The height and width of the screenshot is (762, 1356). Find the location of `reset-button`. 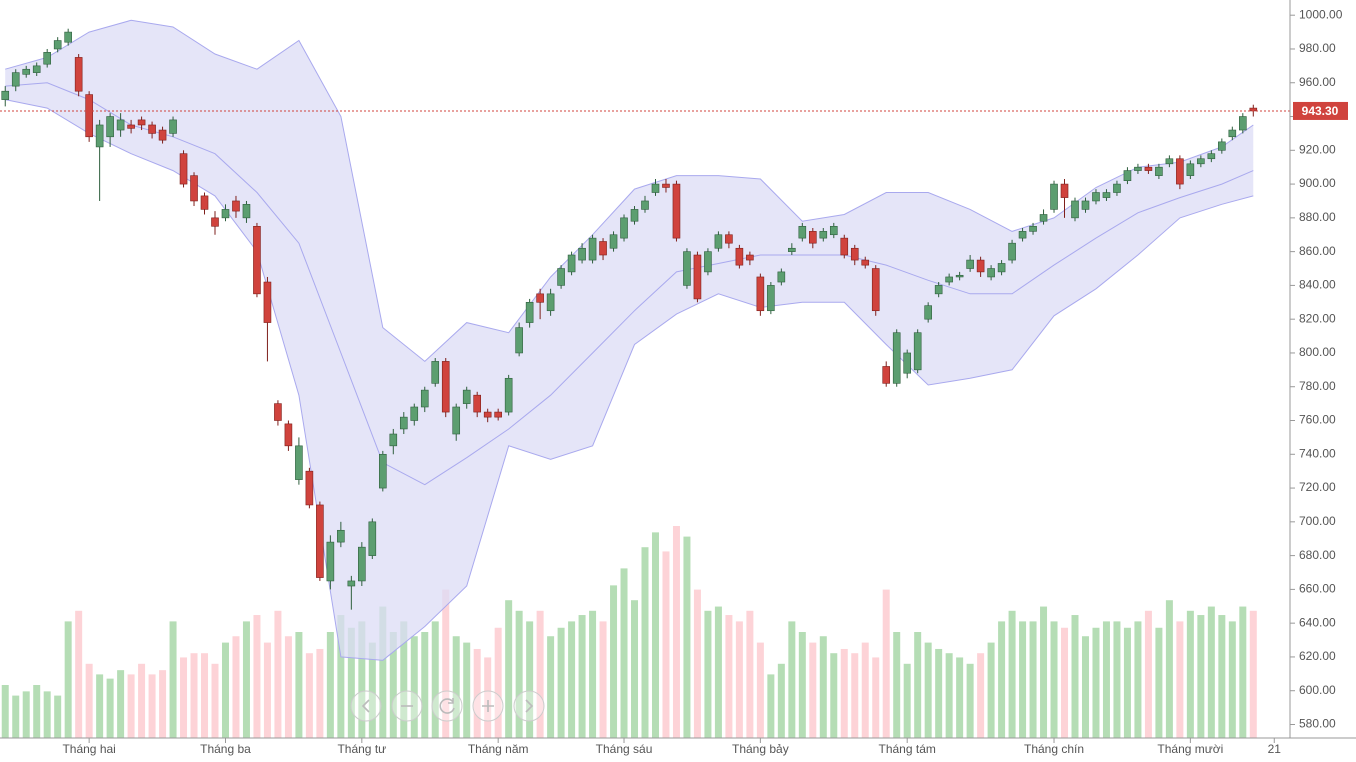

reset-button is located at coordinates (447, 706).